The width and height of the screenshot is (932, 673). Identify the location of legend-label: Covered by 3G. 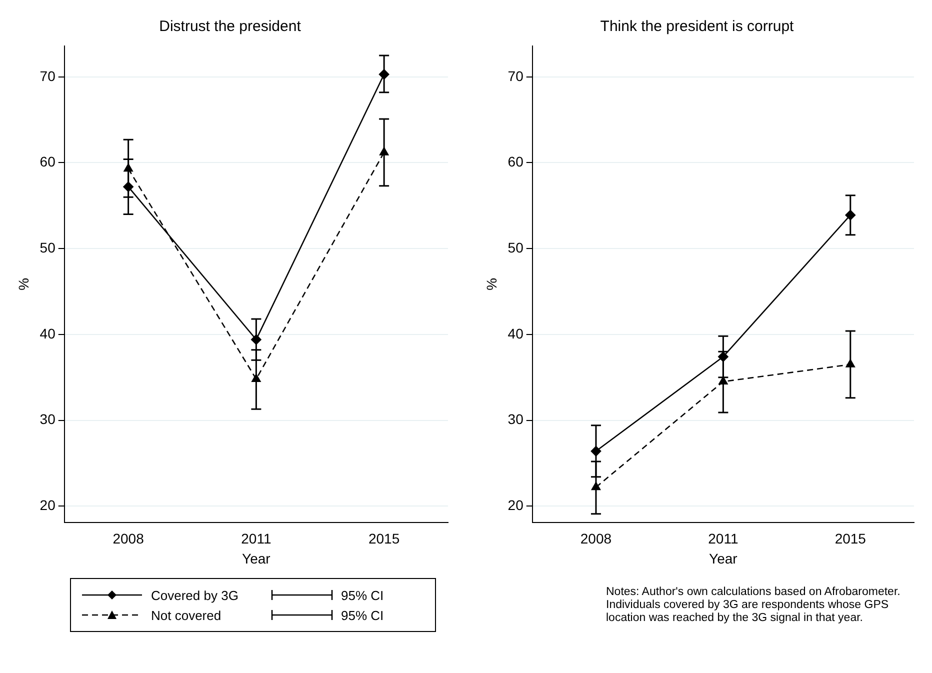
(195, 595).